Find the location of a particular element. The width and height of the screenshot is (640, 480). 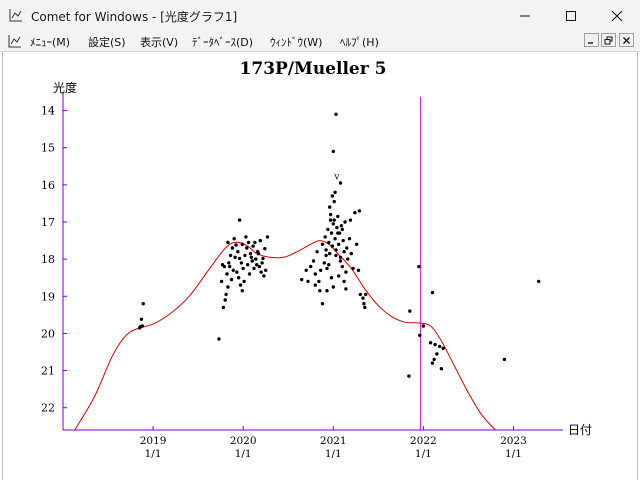

minimize-button is located at coordinates (525, 15).